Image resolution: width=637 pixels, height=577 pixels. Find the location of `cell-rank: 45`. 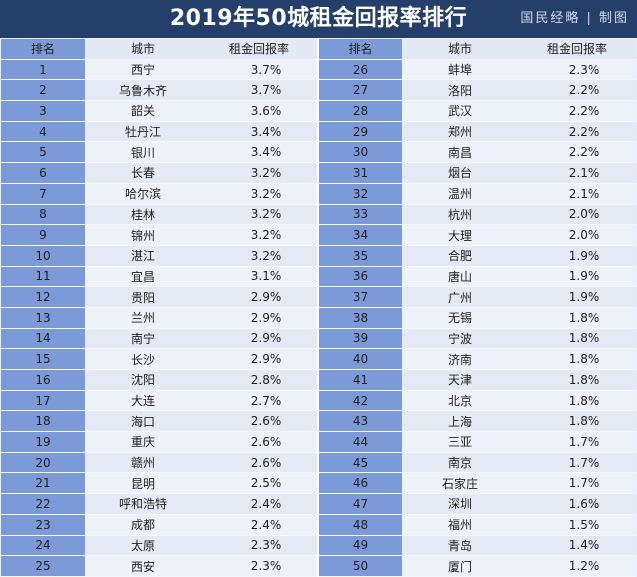

cell-rank: 45 is located at coordinates (359, 463).